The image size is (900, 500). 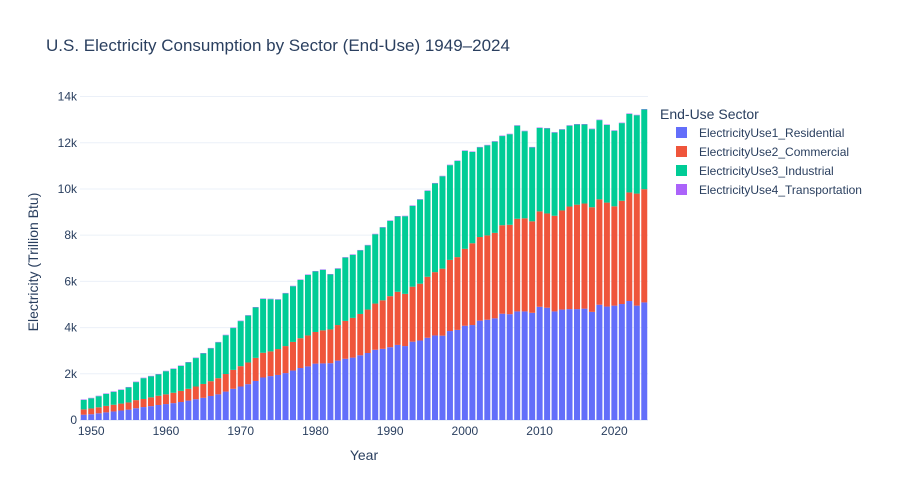 I want to click on y-tick-label: 6k, so click(x=71, y=281).